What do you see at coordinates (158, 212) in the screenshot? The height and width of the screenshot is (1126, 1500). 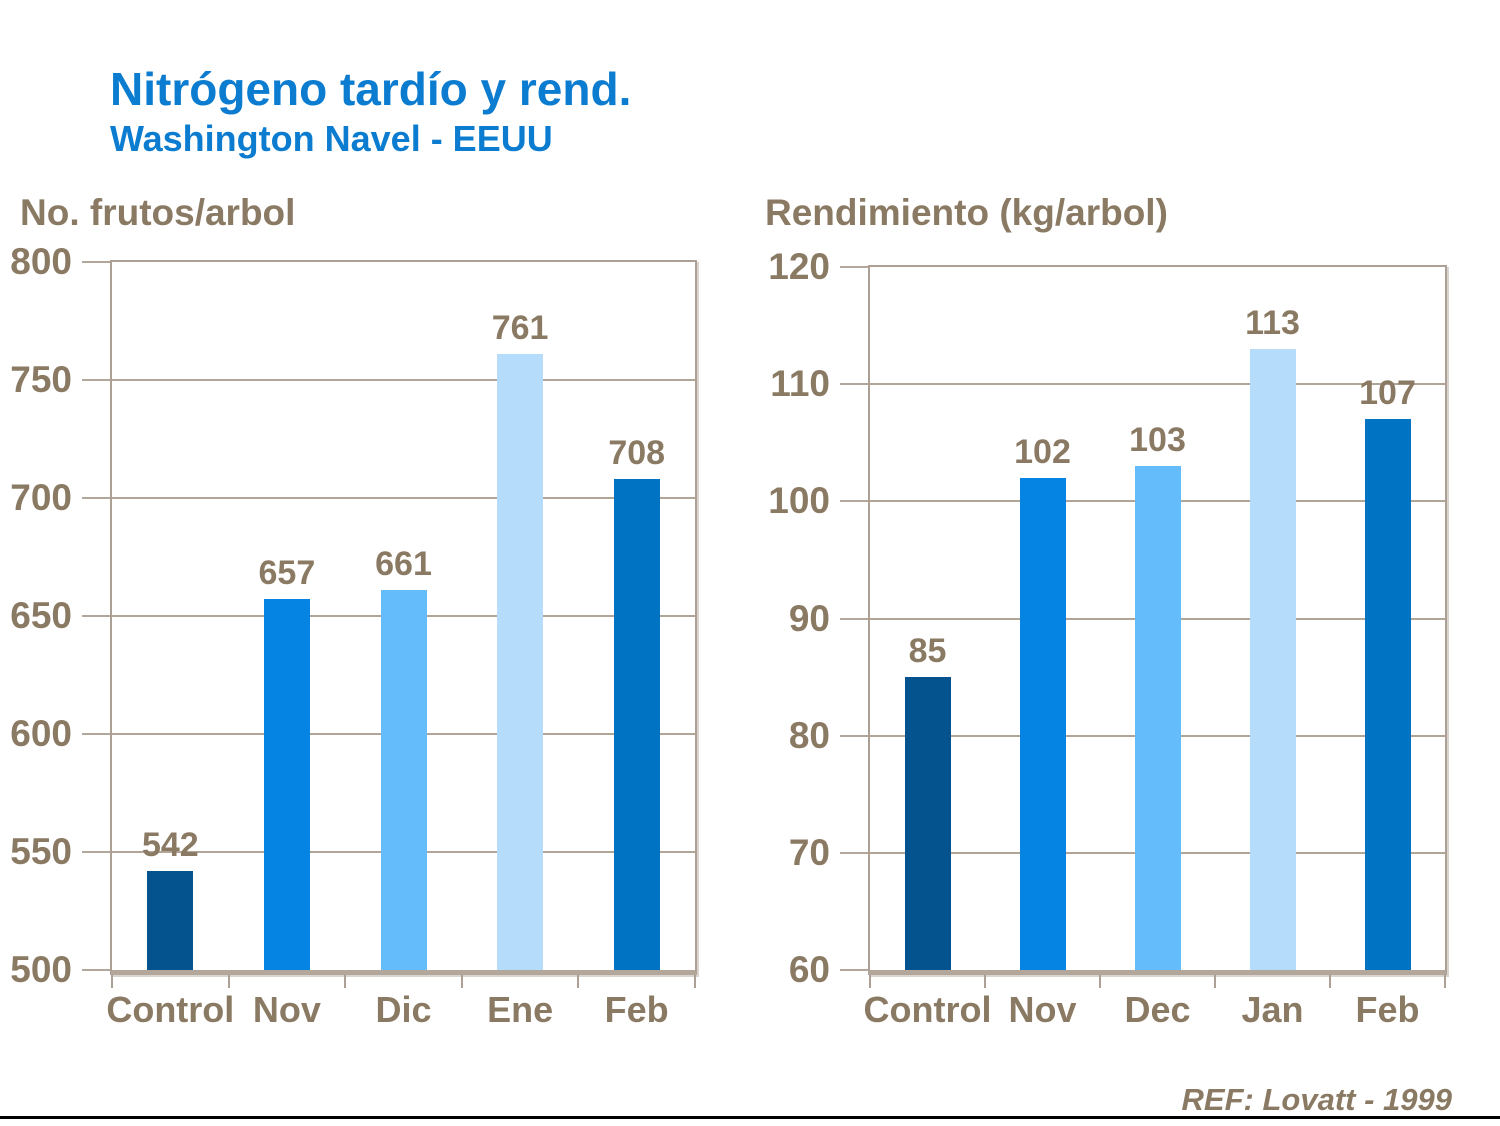 I see `fruits-chart-axis-title: No. frutos/arbol` at bounding box center [158, 212].